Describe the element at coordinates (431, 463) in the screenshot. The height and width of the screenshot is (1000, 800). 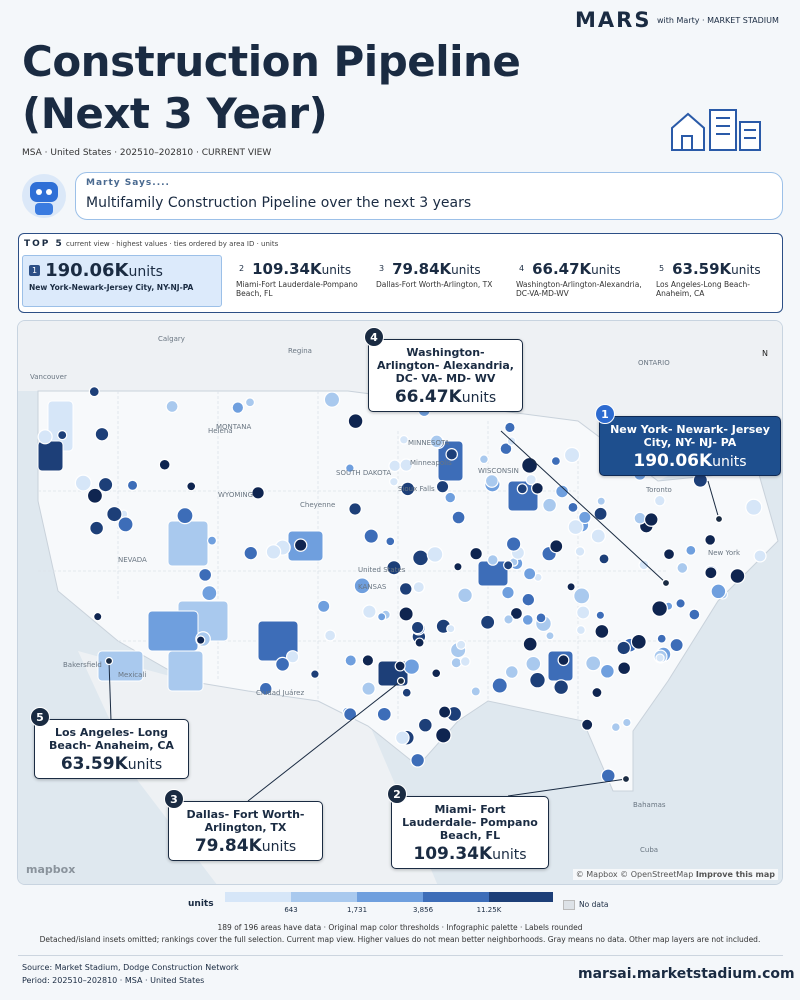
I see `map-label: Minneapolis` at that location.